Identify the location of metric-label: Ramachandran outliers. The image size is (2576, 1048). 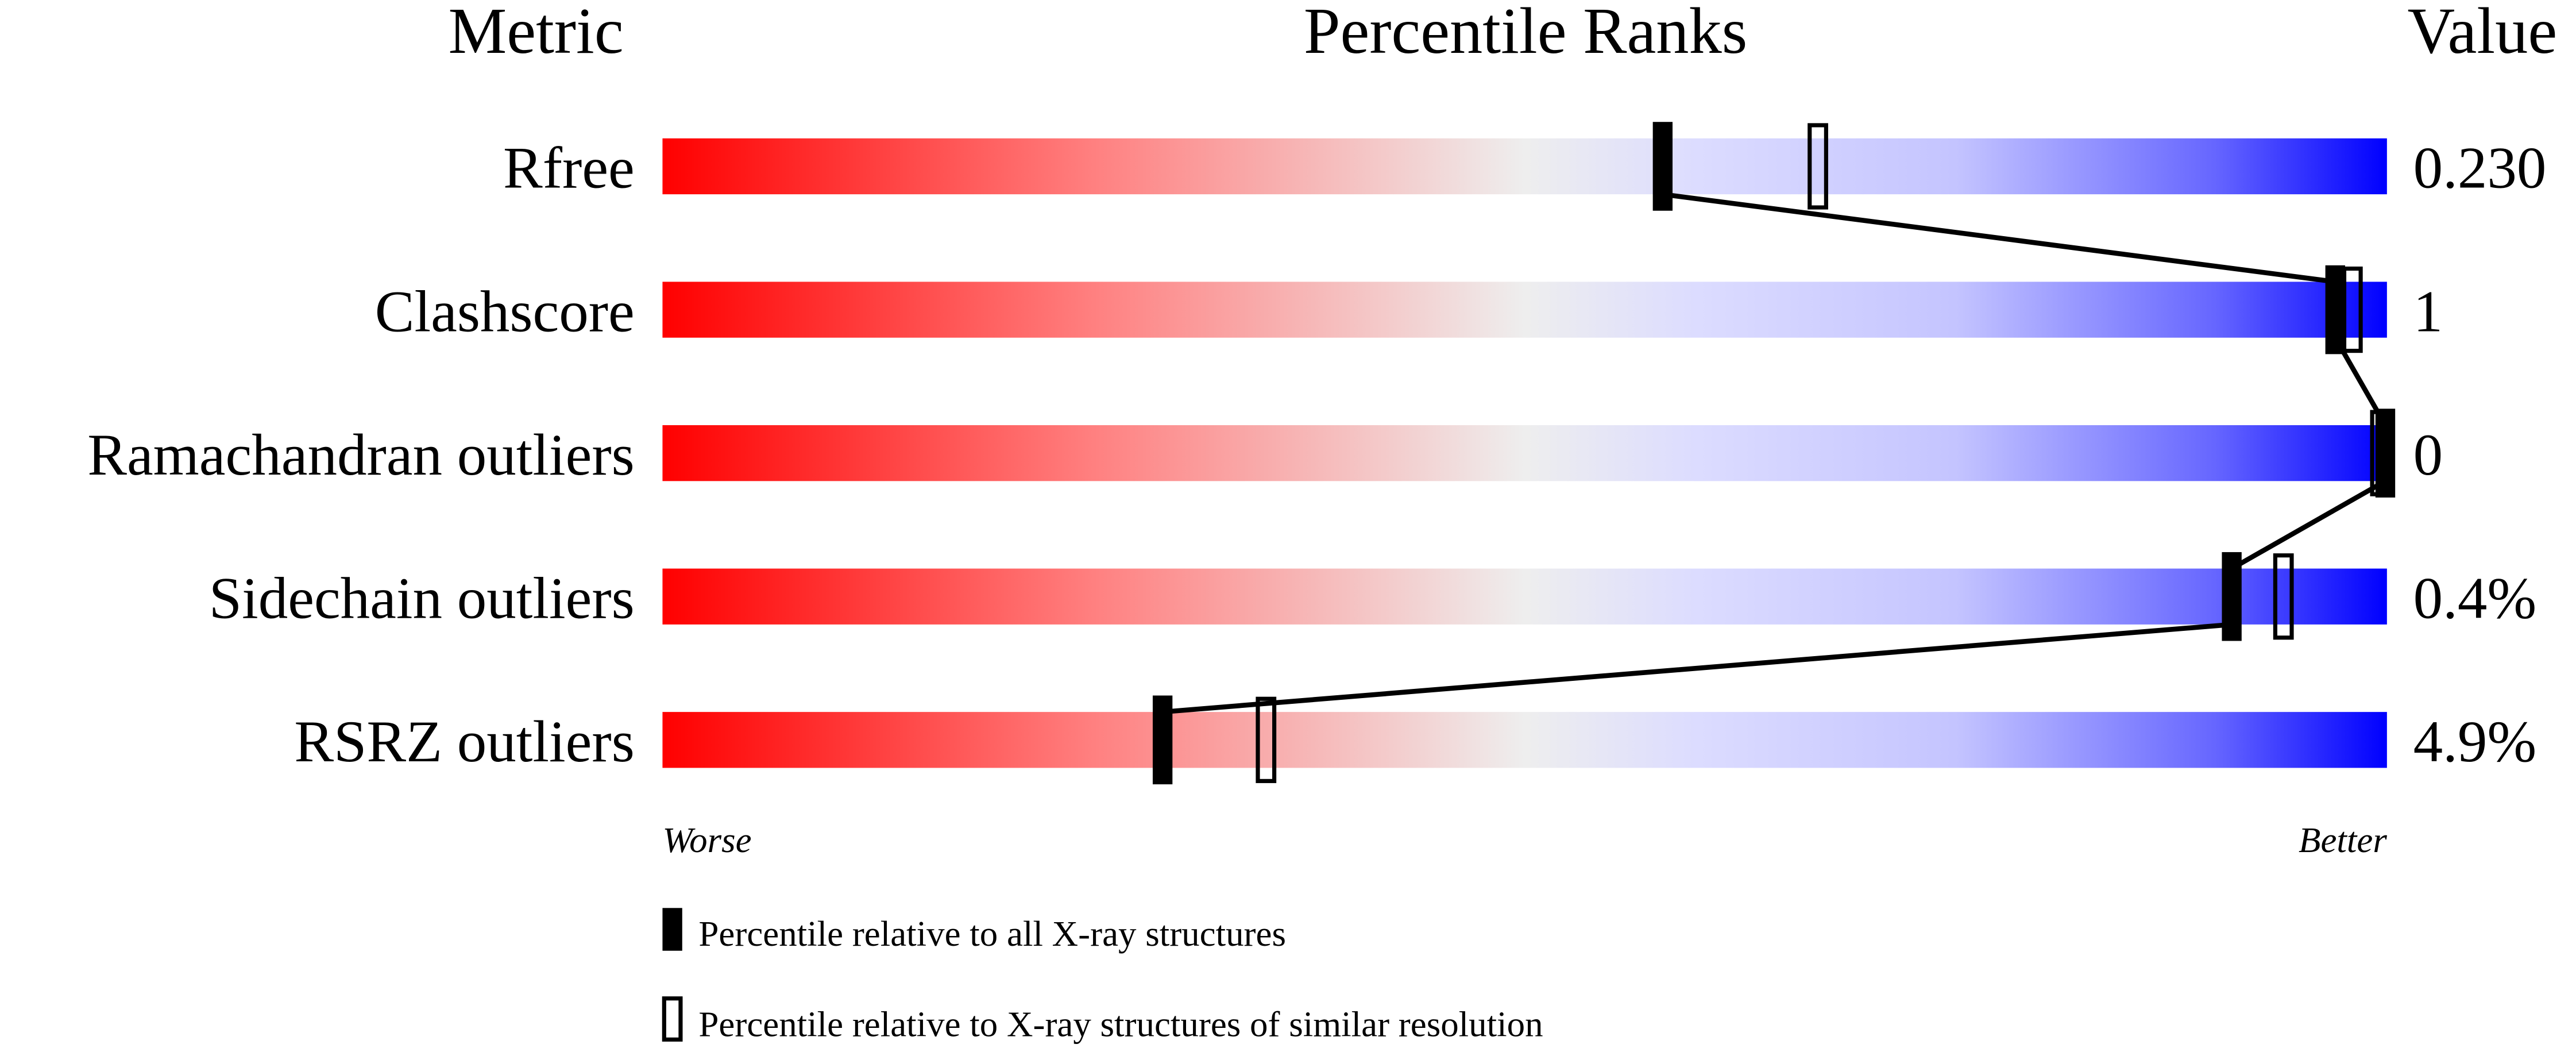
(361, 455).